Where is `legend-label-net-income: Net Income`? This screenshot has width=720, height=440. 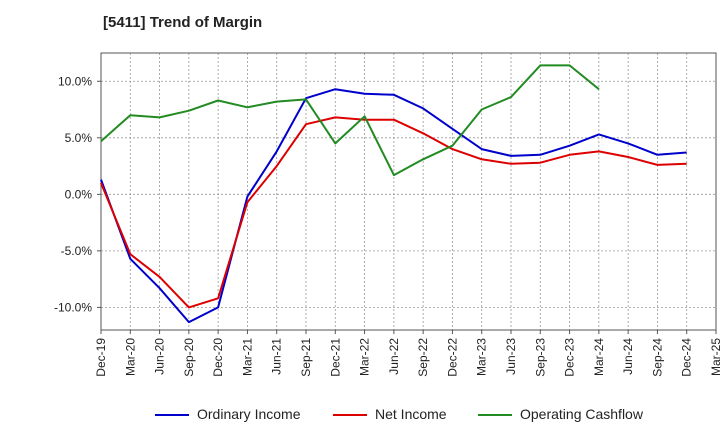
legend-label-net-income: Net Income is located at coordinates (411, 414).